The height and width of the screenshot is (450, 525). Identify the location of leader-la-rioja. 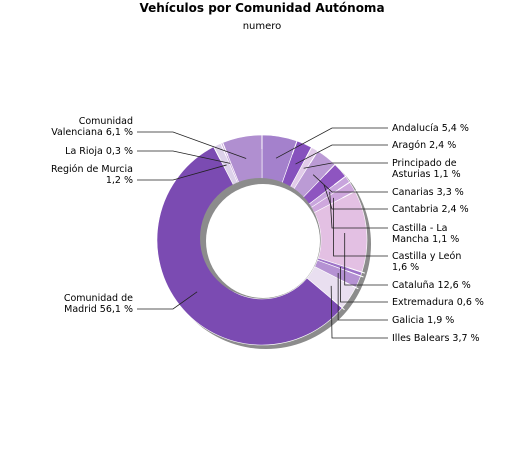
(184, 157).